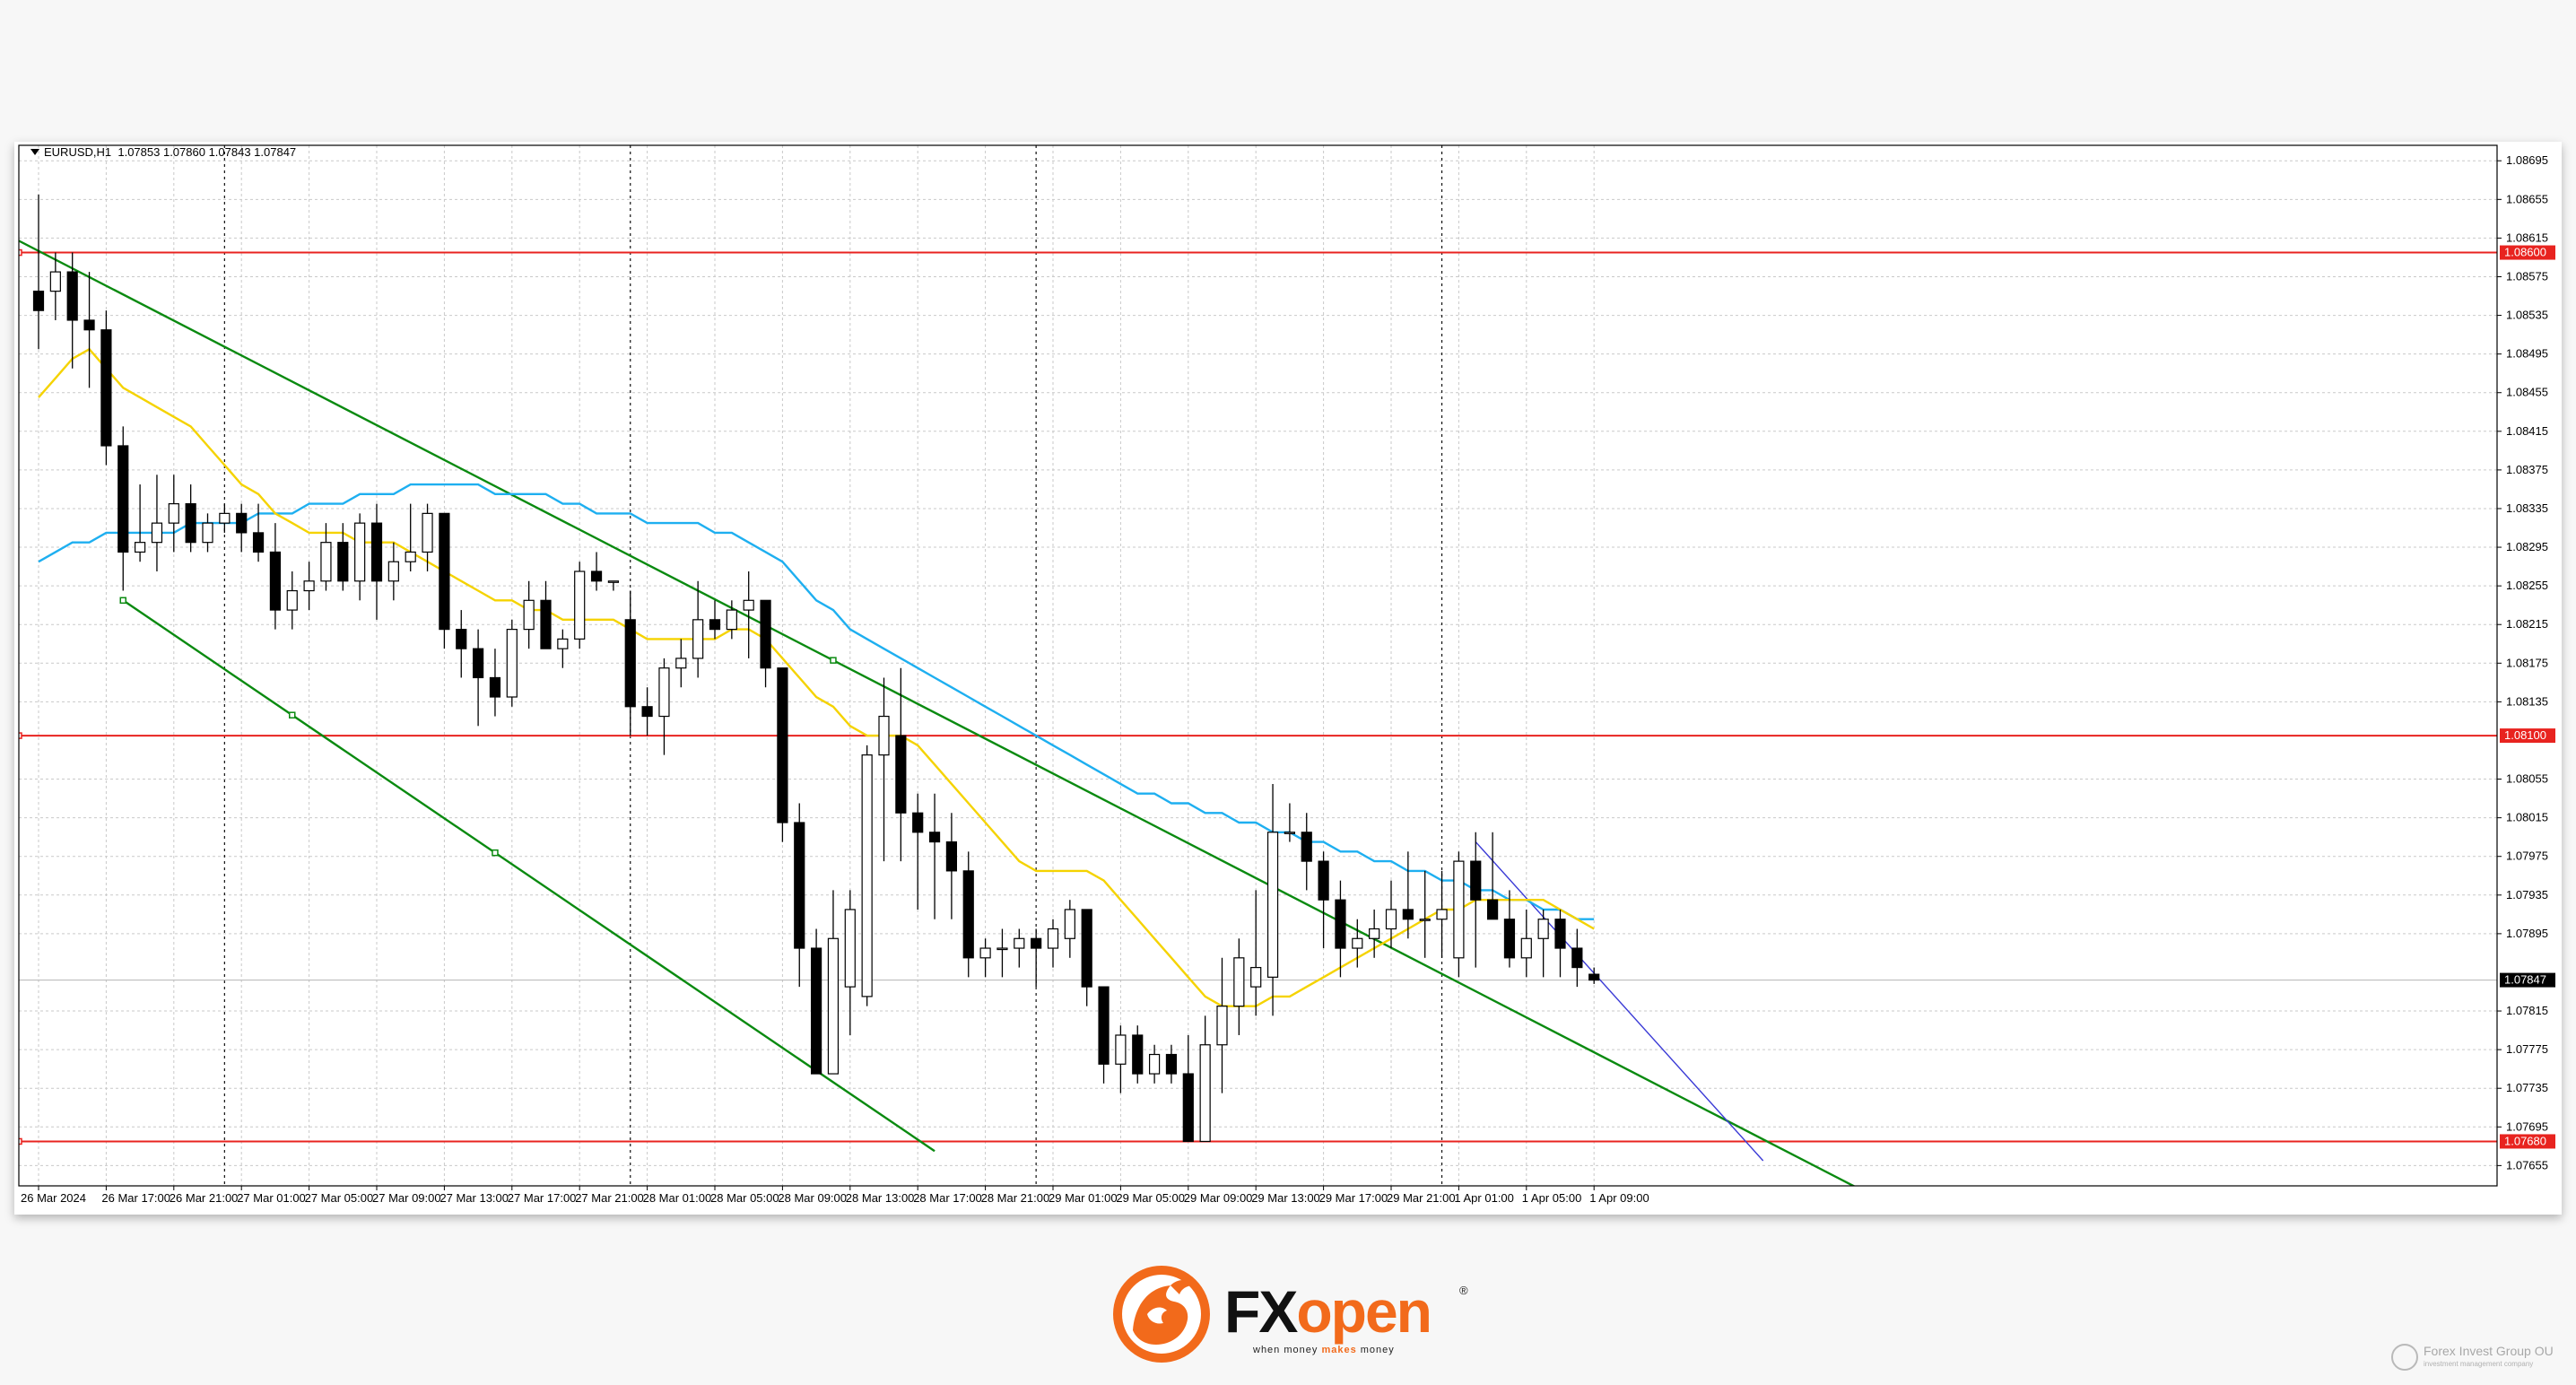 The image size is (2576, 1385). Describe the element at coordinates (2527, 817) in the screenshot. I see `y-tick-label: 1.08015` at that location.